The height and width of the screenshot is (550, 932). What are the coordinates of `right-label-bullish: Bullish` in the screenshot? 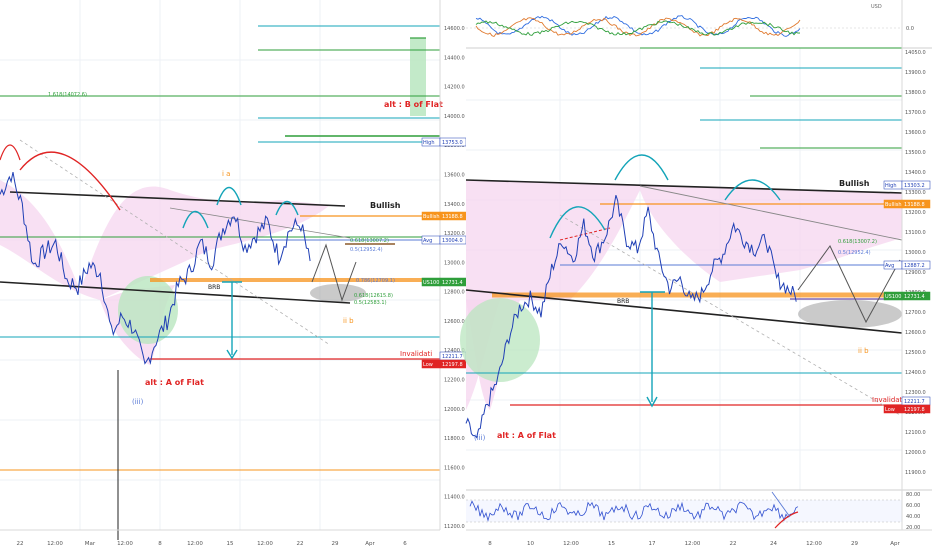 It's located at (854, 183).